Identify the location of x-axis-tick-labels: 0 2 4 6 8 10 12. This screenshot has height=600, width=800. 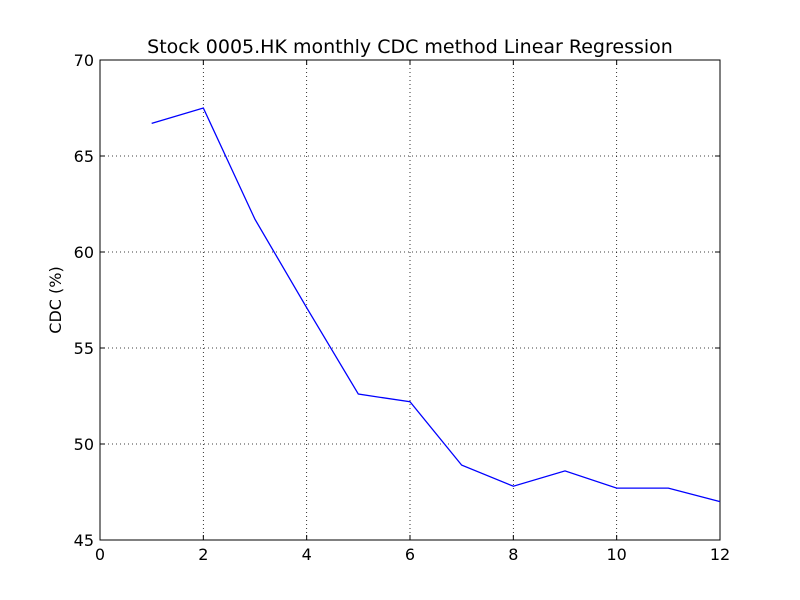
(412, 554).